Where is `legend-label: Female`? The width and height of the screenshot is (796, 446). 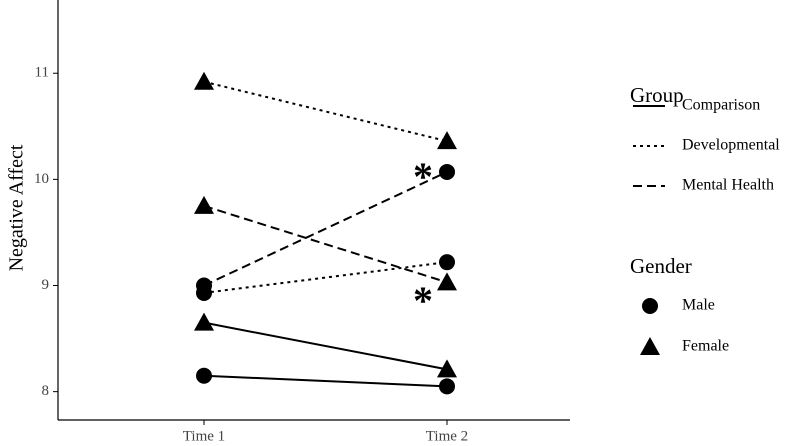
legend-label: Female is located at coordinates (705, 346).